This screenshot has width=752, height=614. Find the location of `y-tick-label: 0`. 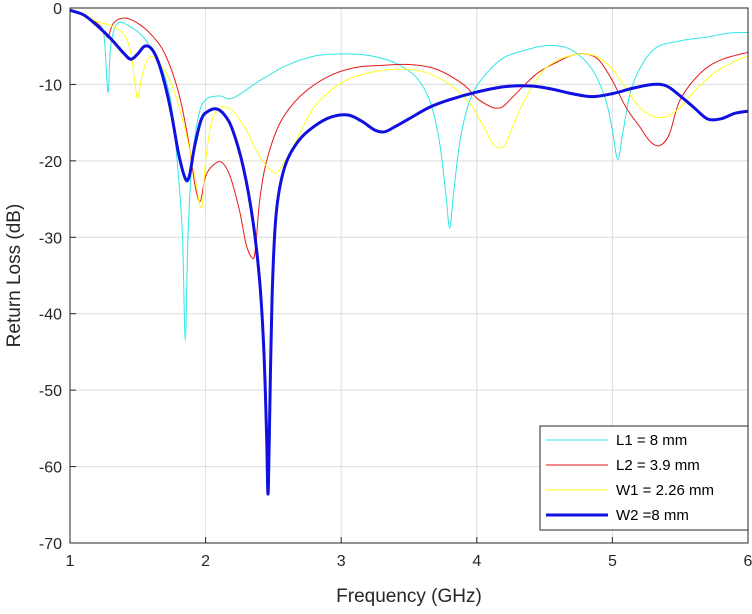

y-tick-label: 0 is located at coordinates (57, 9).